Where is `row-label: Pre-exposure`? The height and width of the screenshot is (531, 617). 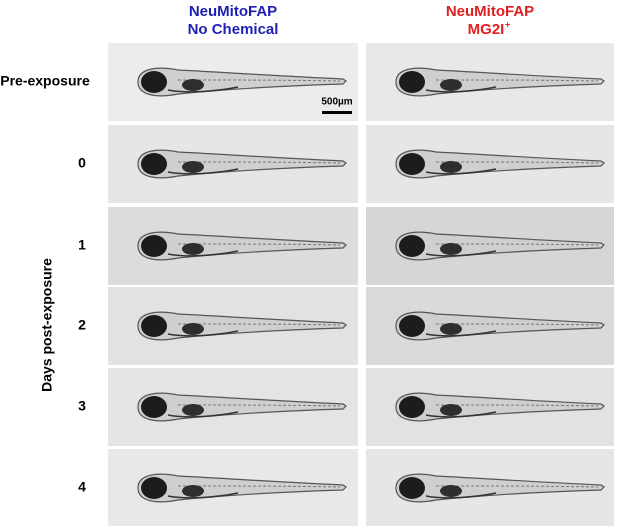 row-label: Pre-exposure is located at coordinates (45, 81).